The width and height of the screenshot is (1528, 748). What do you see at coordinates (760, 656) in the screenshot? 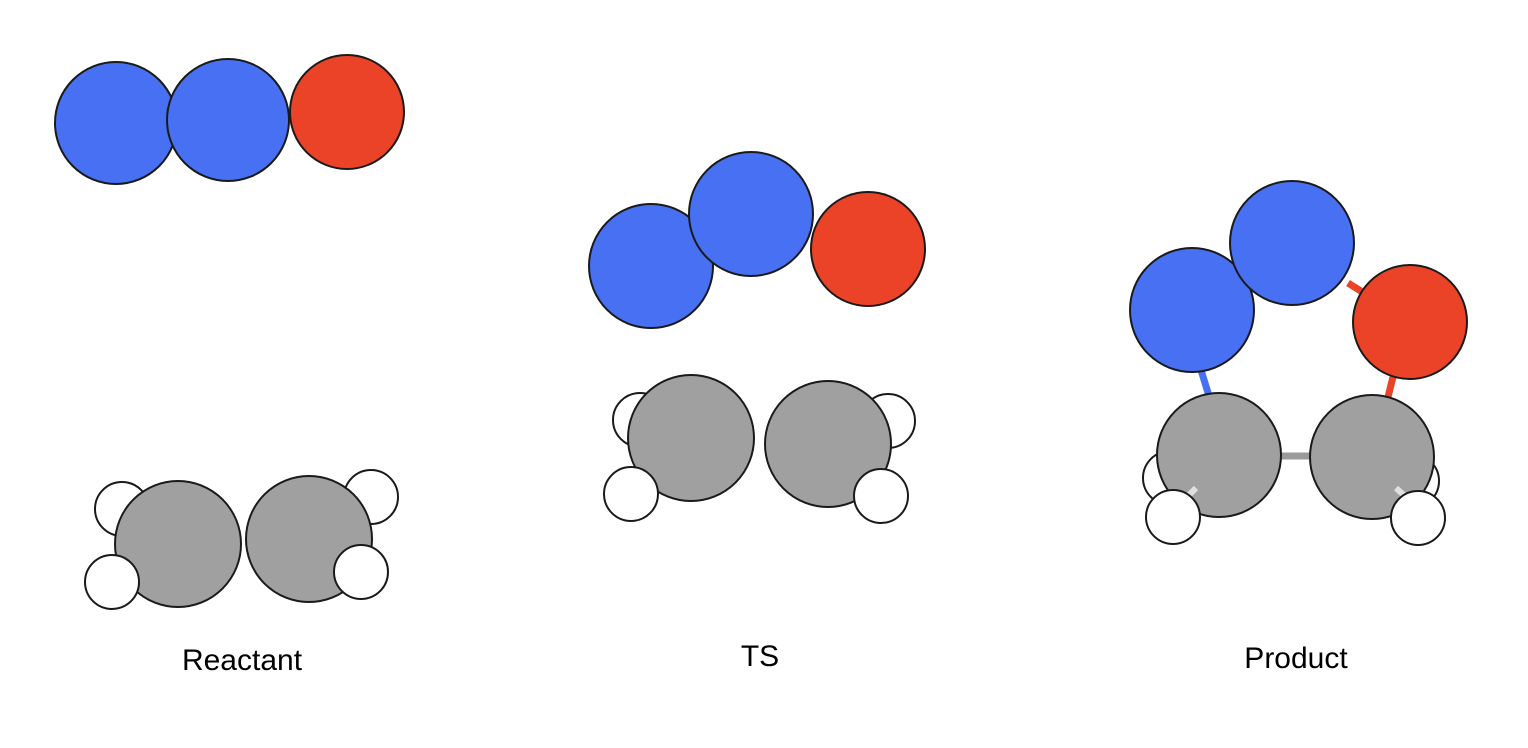
I see `ts-label: TS` at bounding box center [760, 656].